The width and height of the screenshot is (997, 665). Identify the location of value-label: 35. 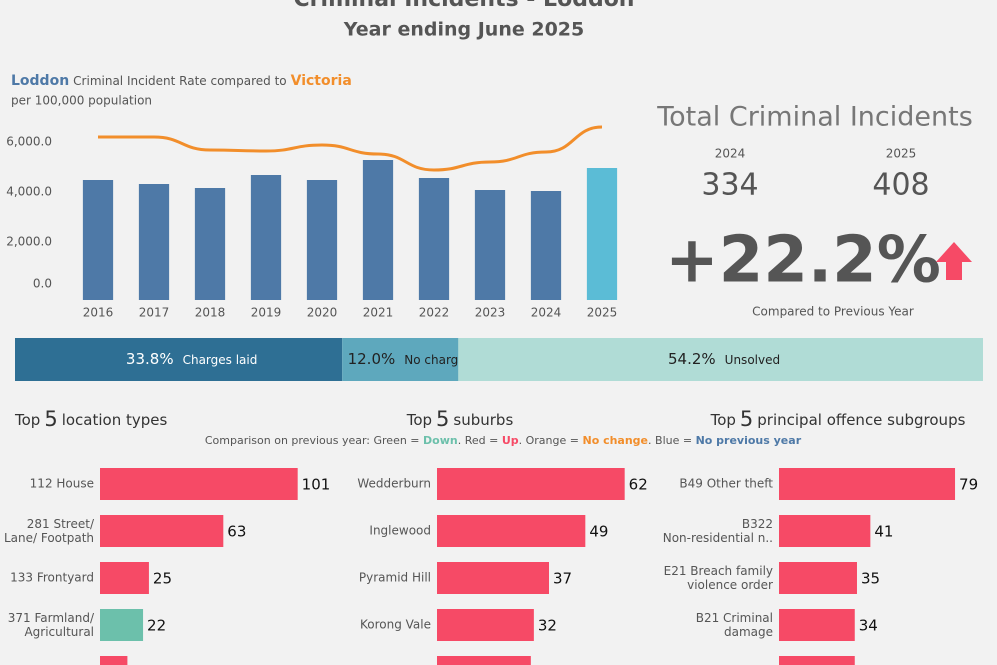
(870, 579).